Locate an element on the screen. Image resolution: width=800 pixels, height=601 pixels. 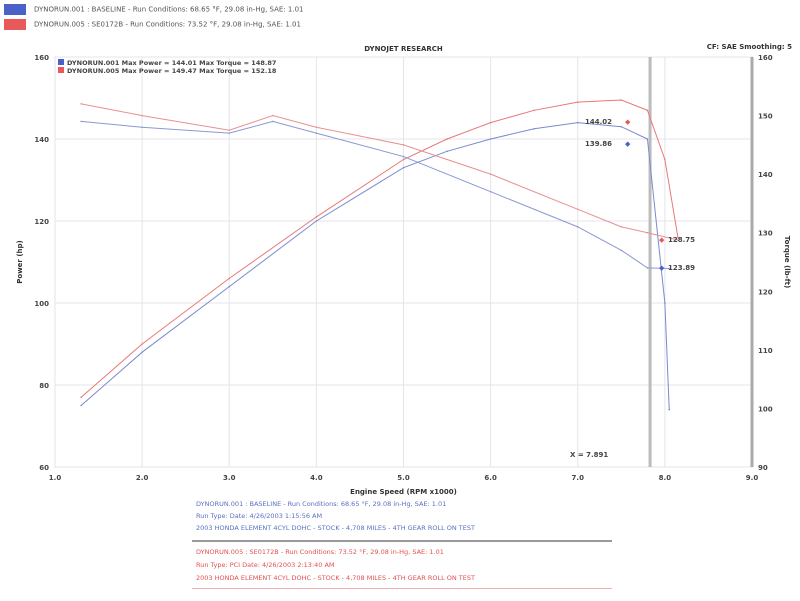
y2-axis-label: Torque (lb-ft) is located at coordinates (787, 262).